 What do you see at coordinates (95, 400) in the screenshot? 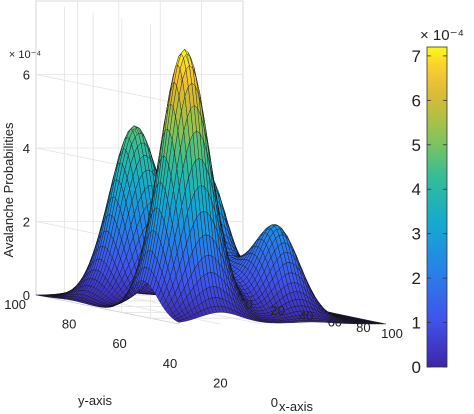
I see `y-axis-label: y-axis` at bounding box center [95, 400].